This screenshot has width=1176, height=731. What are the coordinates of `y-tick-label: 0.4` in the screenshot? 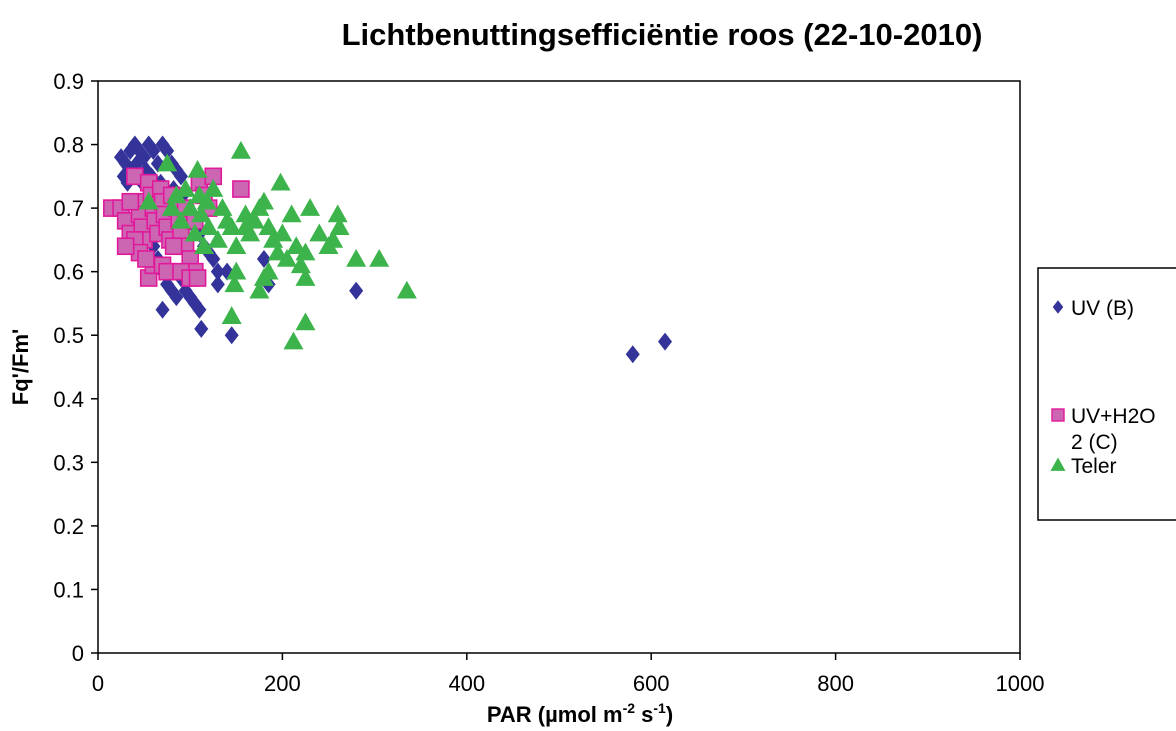 It's located at (68, 399).